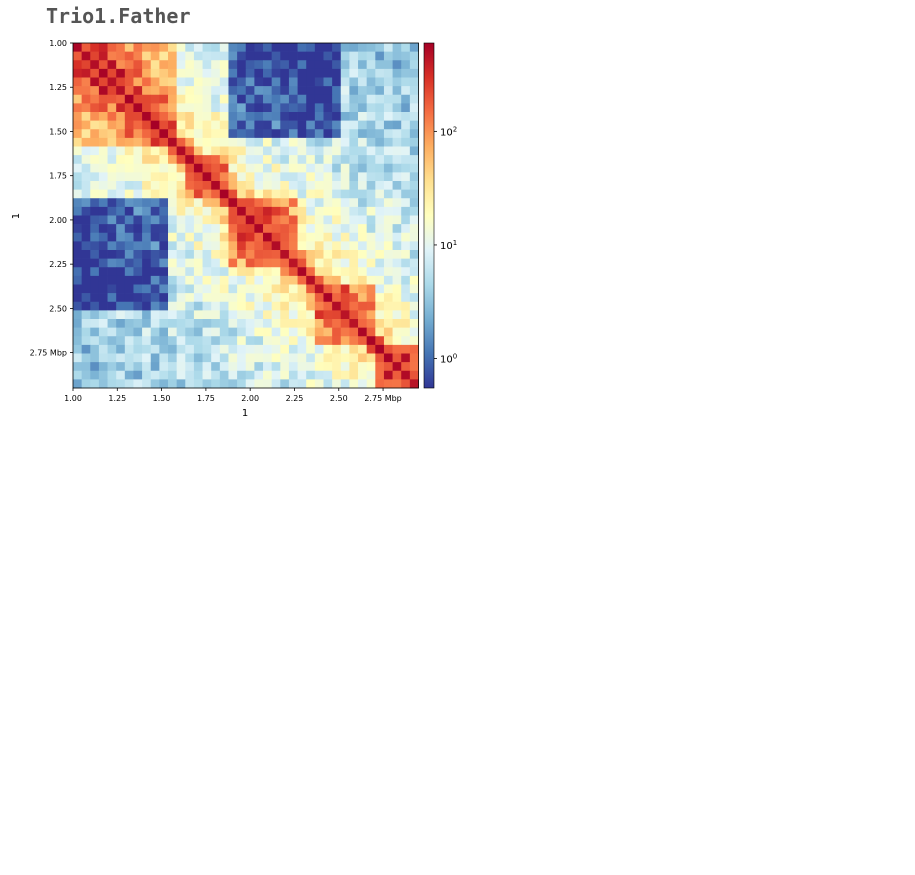 Image resolution: width=915 pixels, height=875 pixels. What do you see at coordinates (16, 216) in the screenshot?
I see `y-axis-label: 1` at bounding box center [16, 216].